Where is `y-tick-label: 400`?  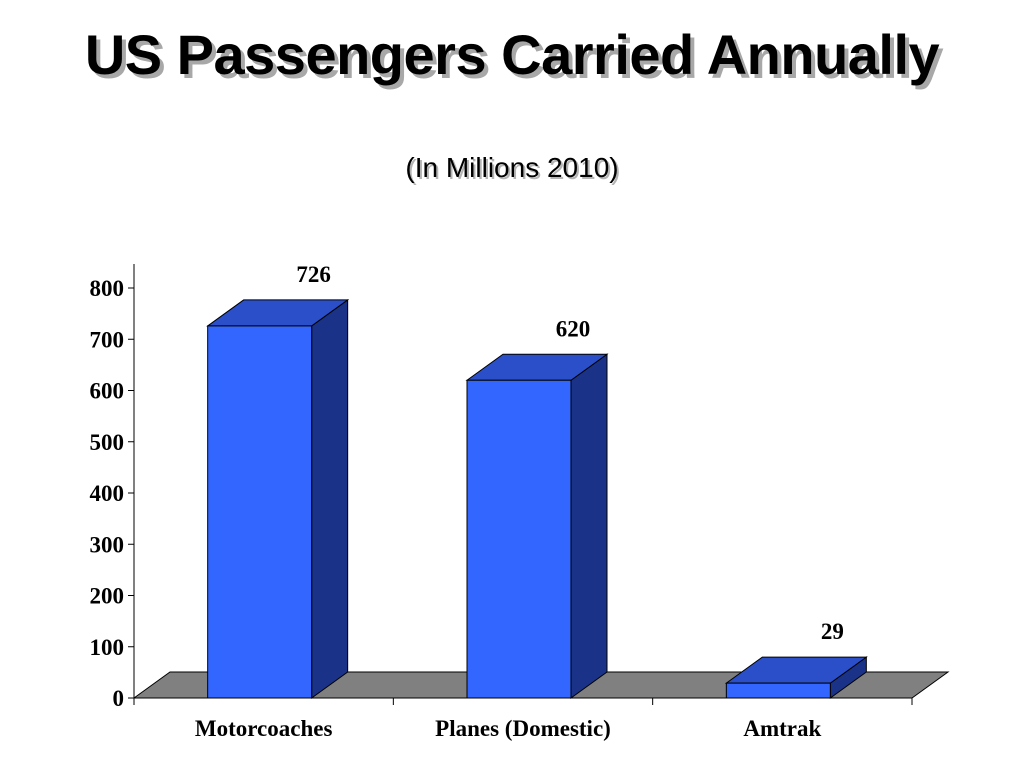 y-tick-label: 400 is located at coordinates (107, 493).